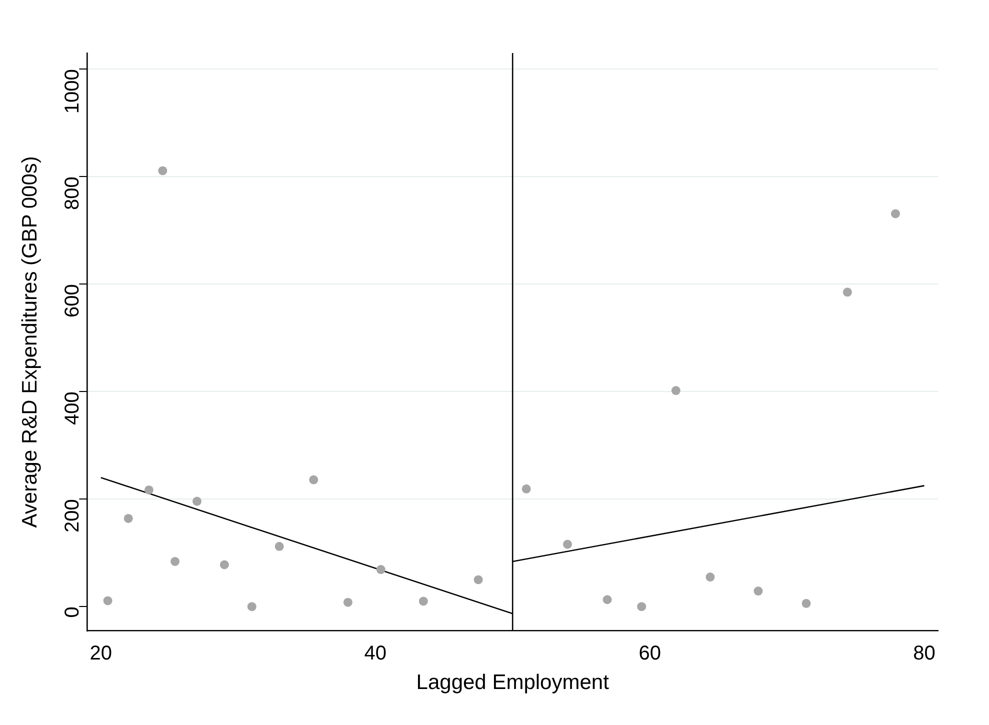 This screenshot has height=725, width=989. I want to click on x-axis-title: Lagged Employment, so click(513, 682).